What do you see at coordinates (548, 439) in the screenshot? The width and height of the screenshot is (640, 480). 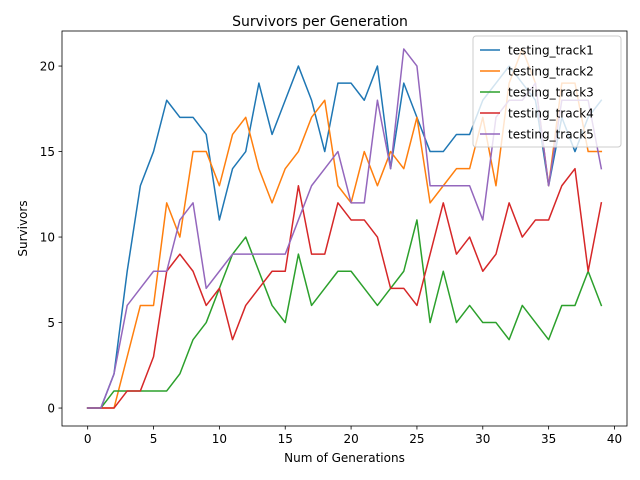 I see `x-tick-label: 35` at bounding box center [548, 439].